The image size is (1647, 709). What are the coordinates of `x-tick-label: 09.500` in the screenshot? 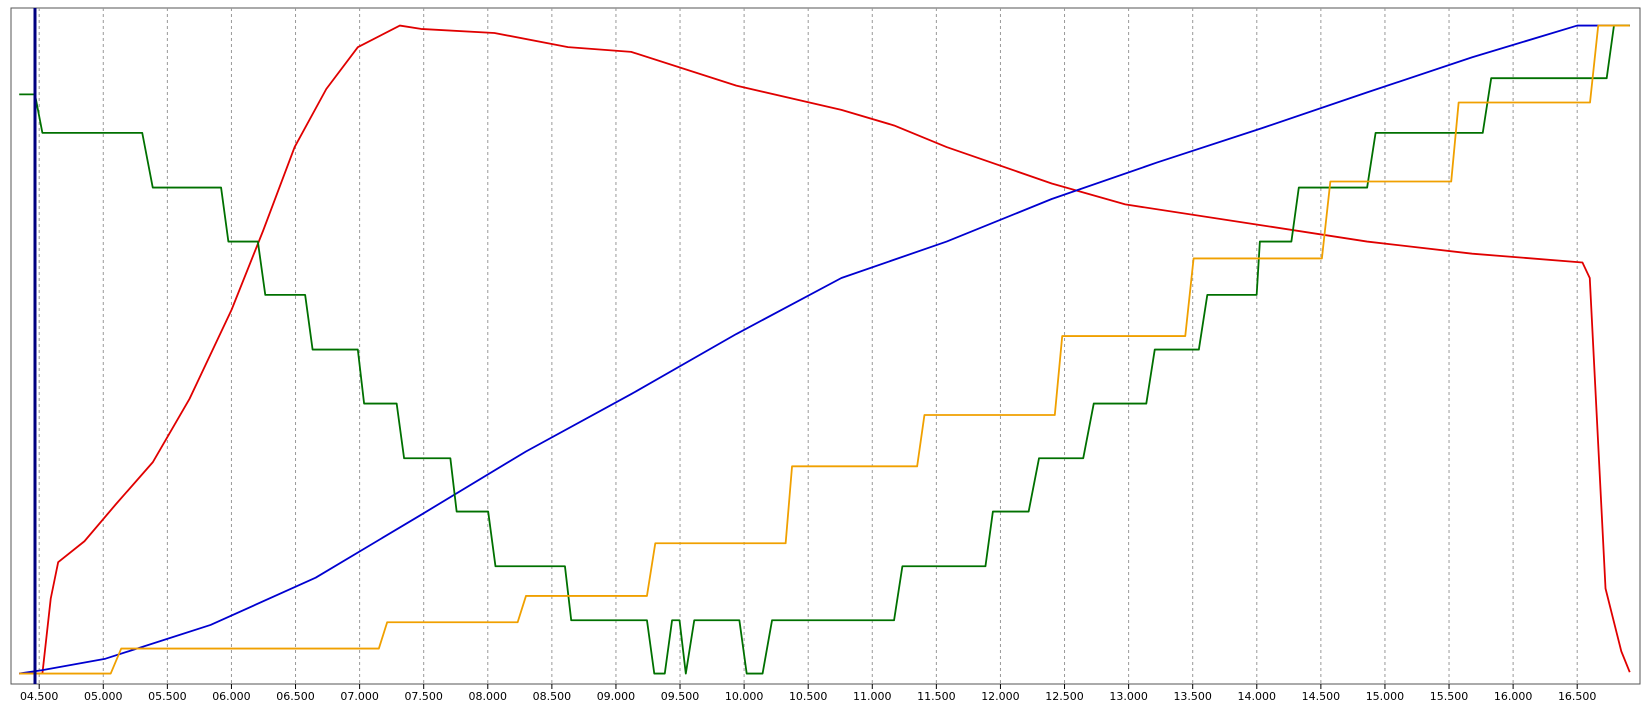 It's located at (680, 696).